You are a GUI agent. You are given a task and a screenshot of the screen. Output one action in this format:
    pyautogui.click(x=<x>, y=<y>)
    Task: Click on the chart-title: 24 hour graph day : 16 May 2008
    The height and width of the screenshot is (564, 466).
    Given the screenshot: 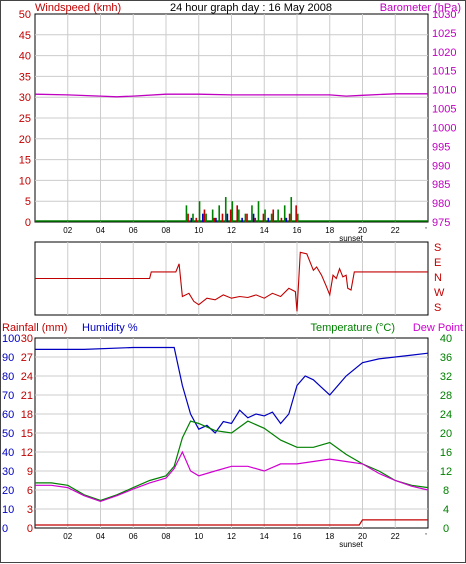 What is the action you would take?
    pyautogui.click(x=251, y=8)
    